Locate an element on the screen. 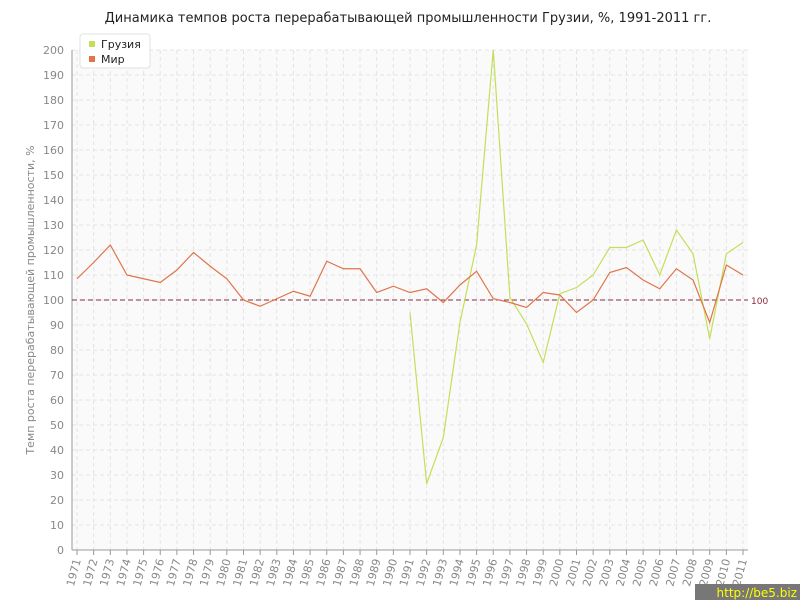 Image resolution: width=800 pixels, height=600 pixels. y-tick-label: 0 is located at coordinates (60, 550).